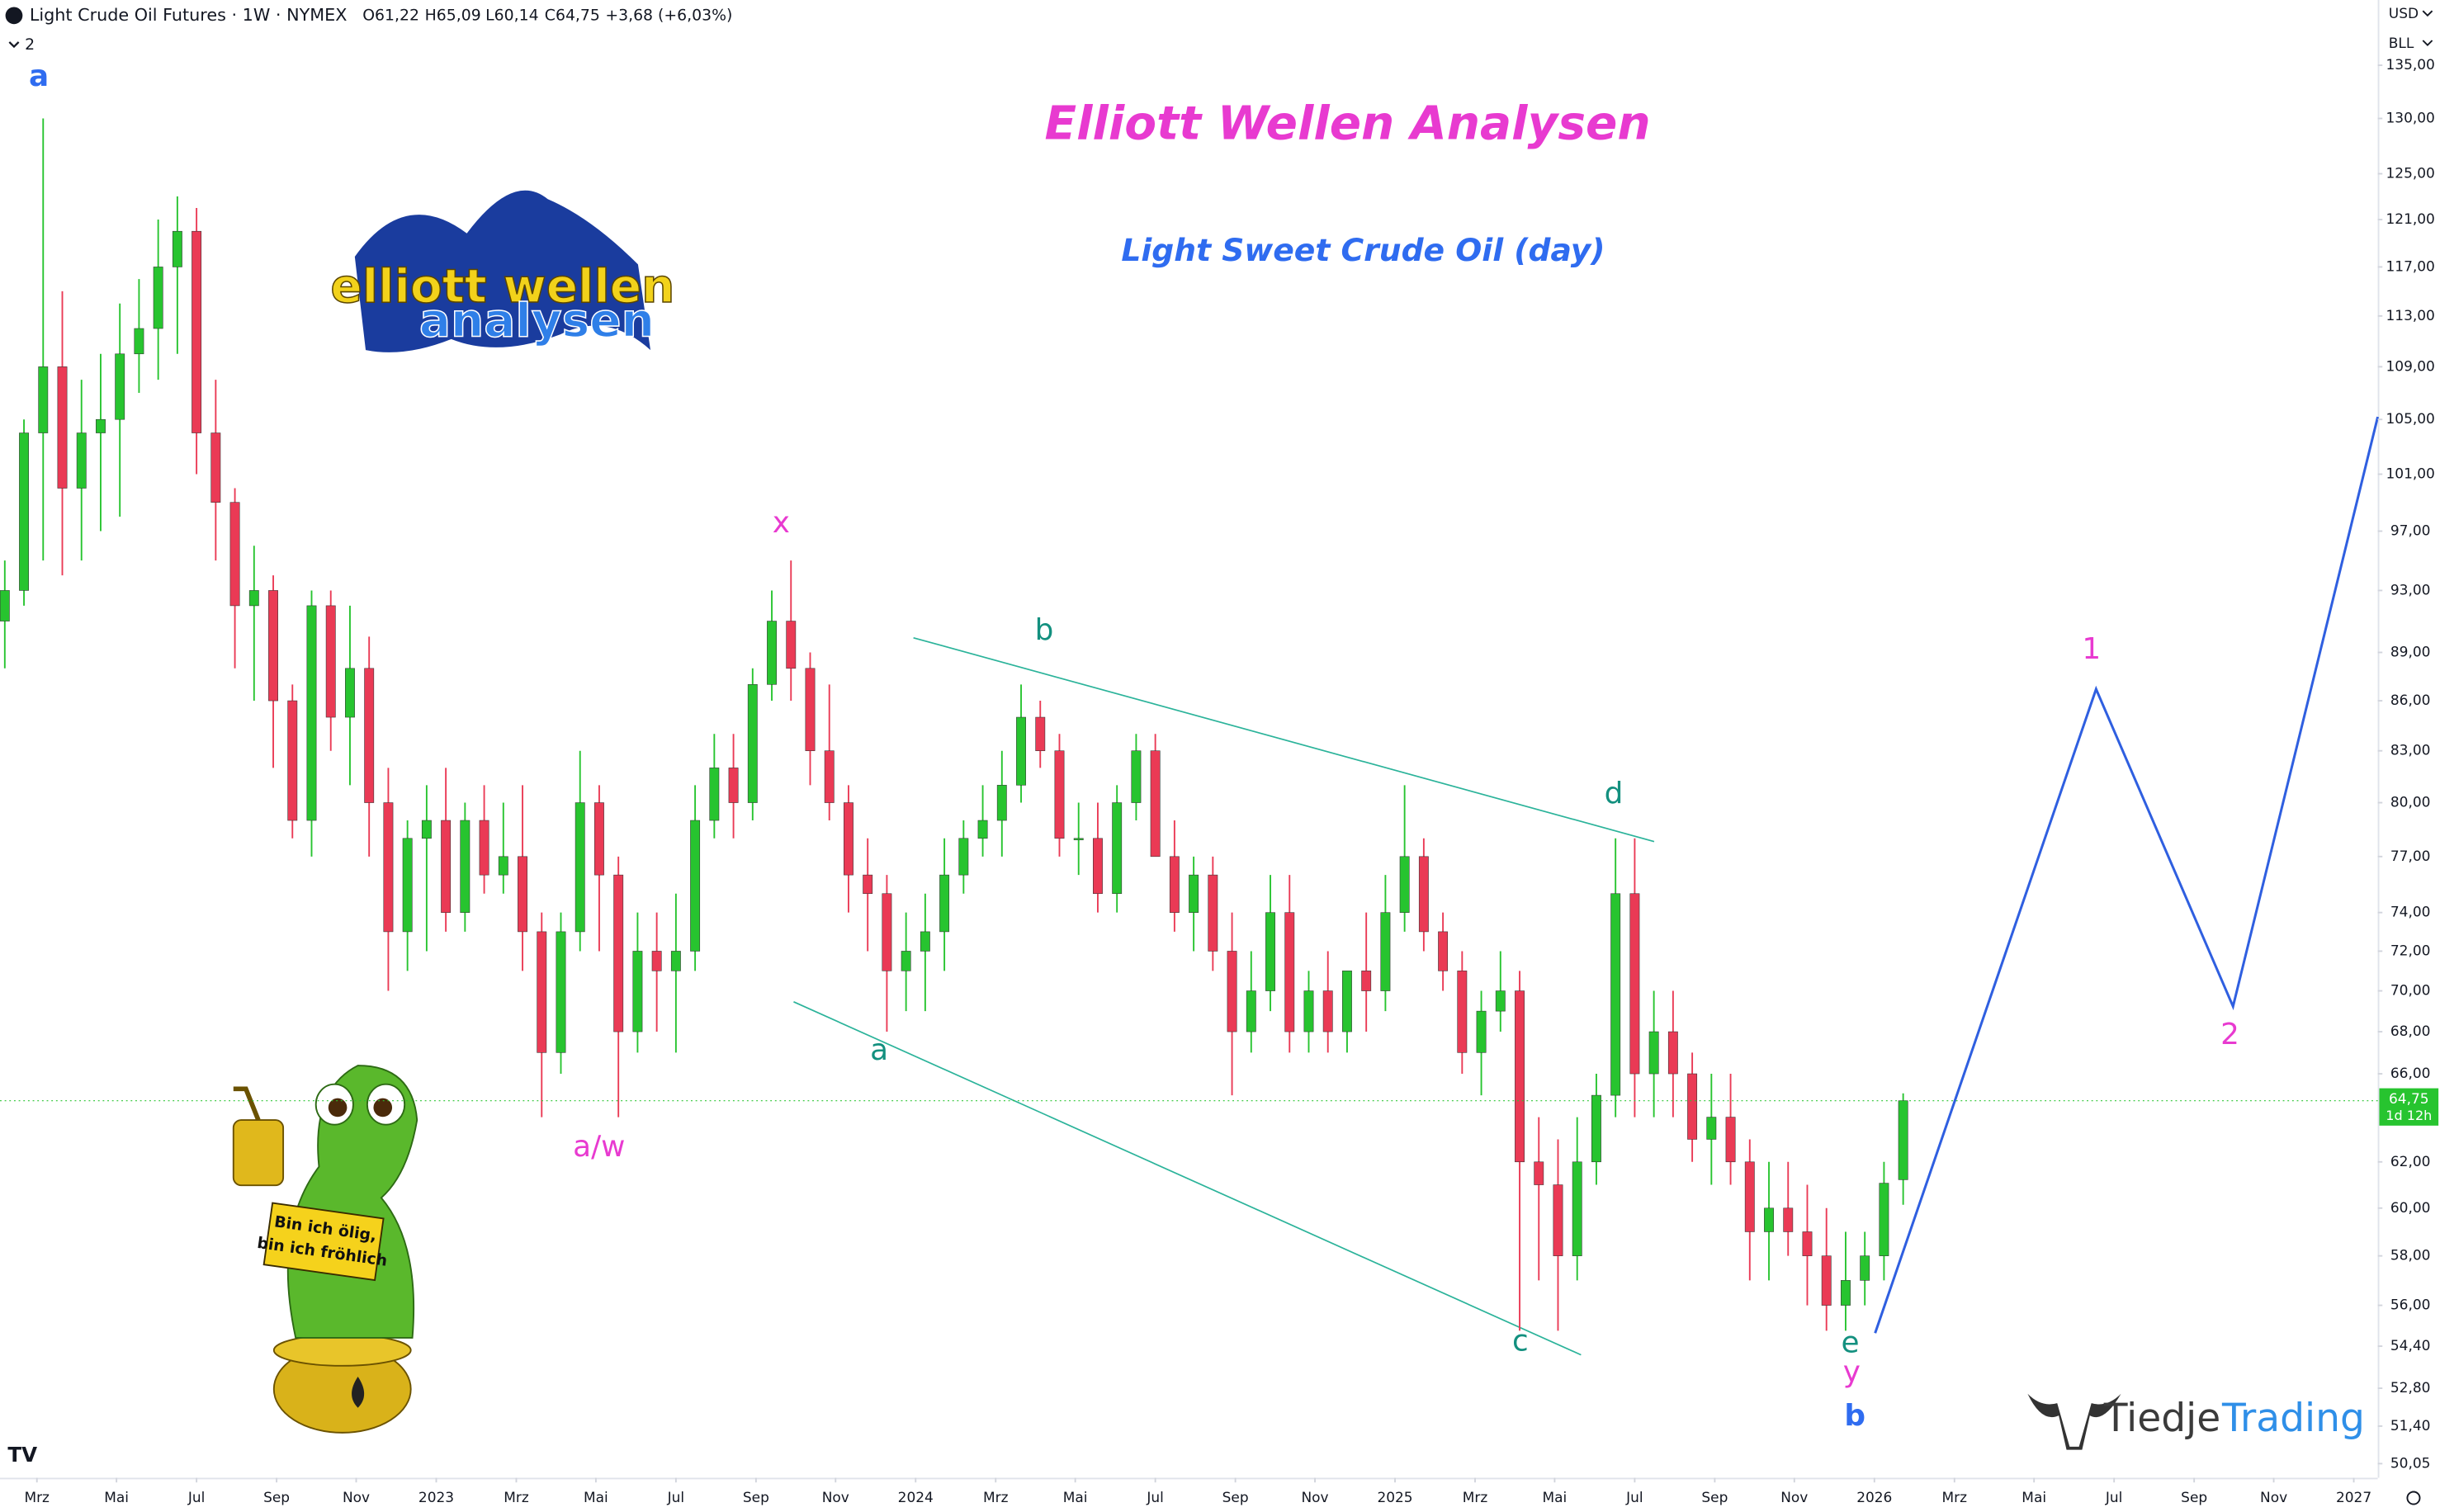 This screenshot has width=2440, height=1512. I want to click on currency: USD, so click(2404, 13).